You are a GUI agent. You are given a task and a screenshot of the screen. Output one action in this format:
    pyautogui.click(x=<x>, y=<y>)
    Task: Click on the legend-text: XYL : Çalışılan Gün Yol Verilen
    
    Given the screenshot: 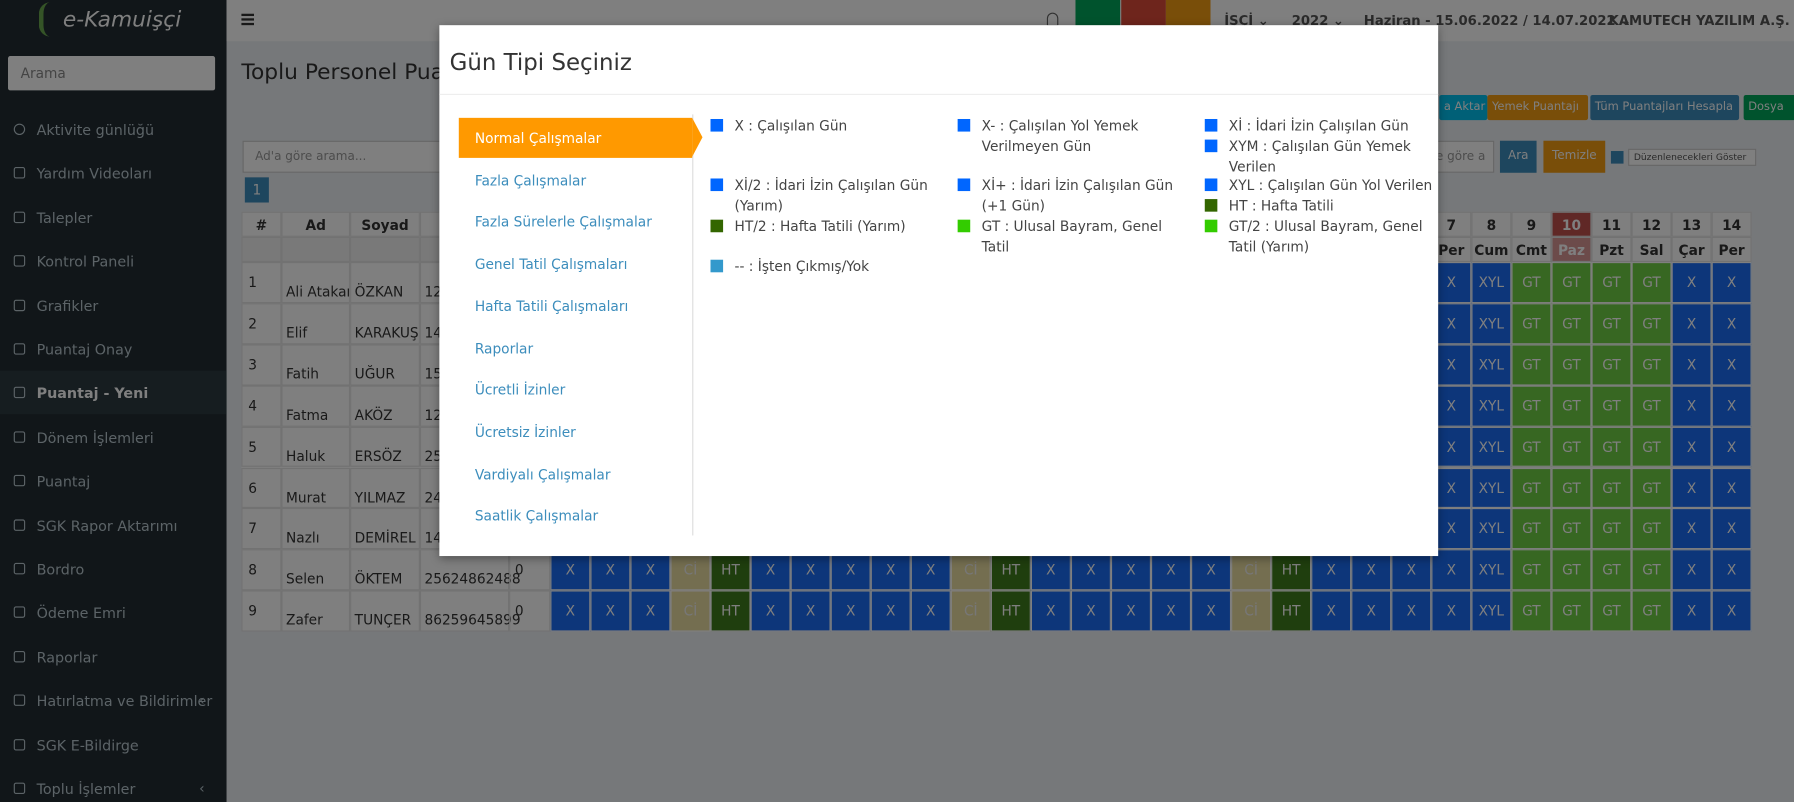 What is the action you would take?
    pyautogui.click(x=1330, y=185)
    